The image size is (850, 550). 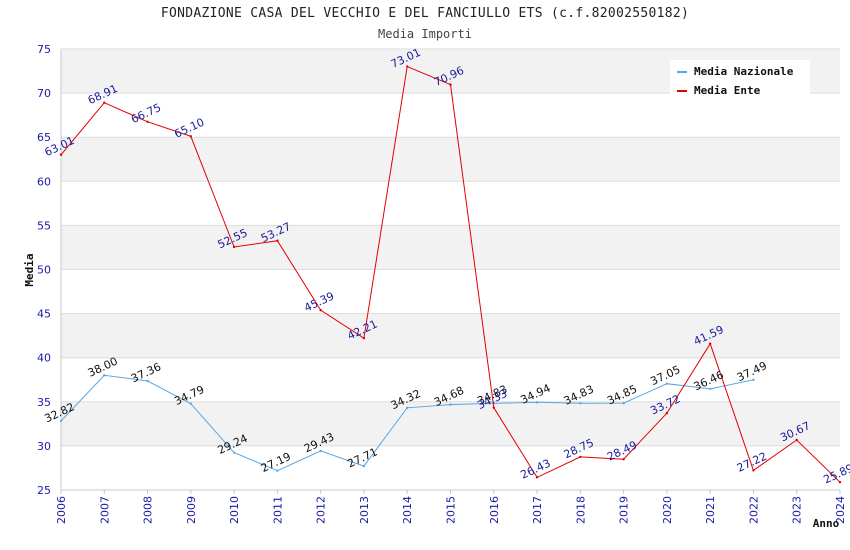 What do you see at coordinates (667, 510) in the screenshot?
I see `x-tick-label: 2020` at bounding box center [667, 510].